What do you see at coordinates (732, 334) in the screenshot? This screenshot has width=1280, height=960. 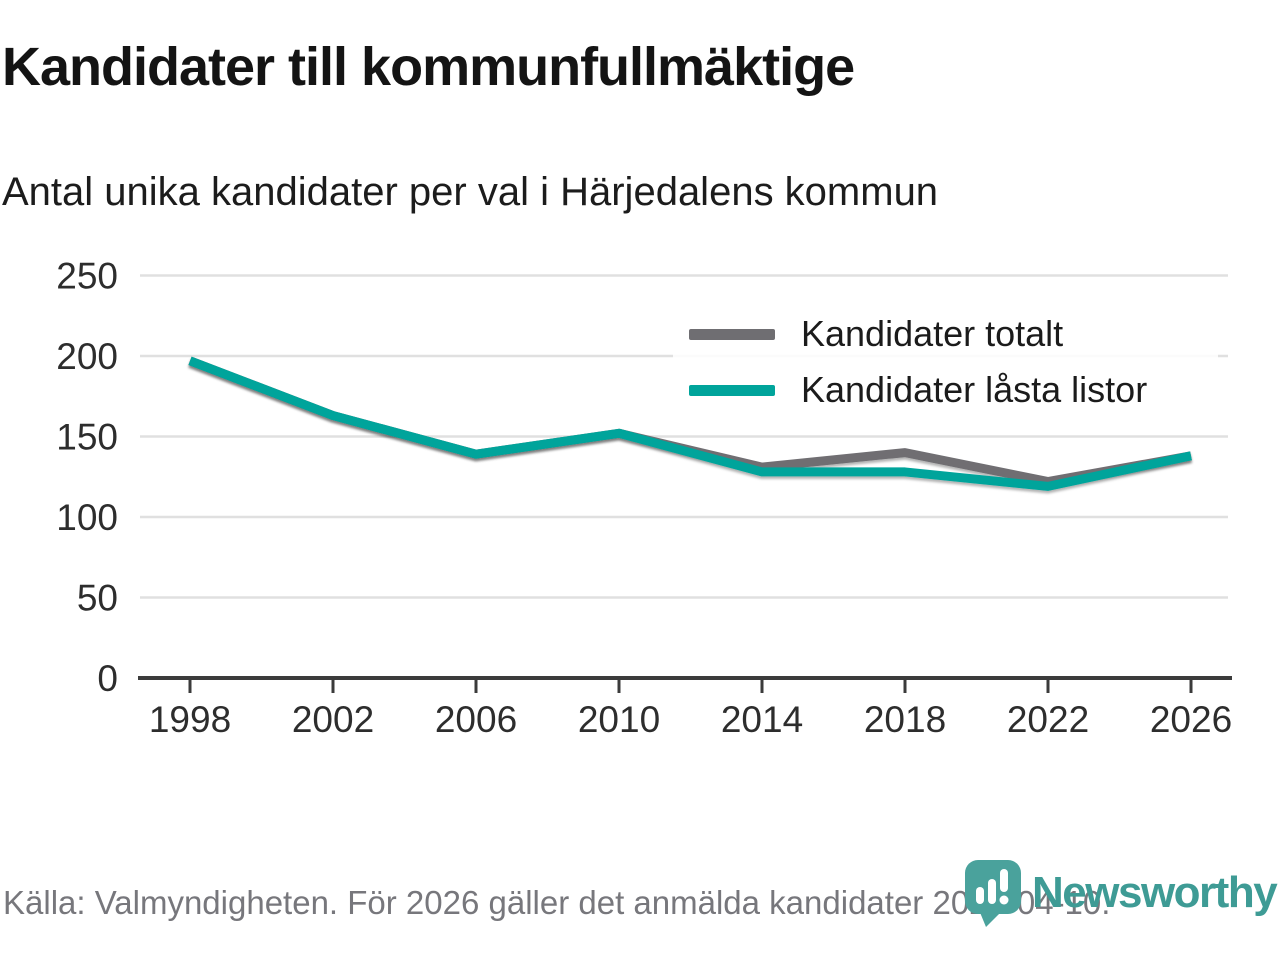 I see `legend-swatch-total` at bounding box center [732, 334].